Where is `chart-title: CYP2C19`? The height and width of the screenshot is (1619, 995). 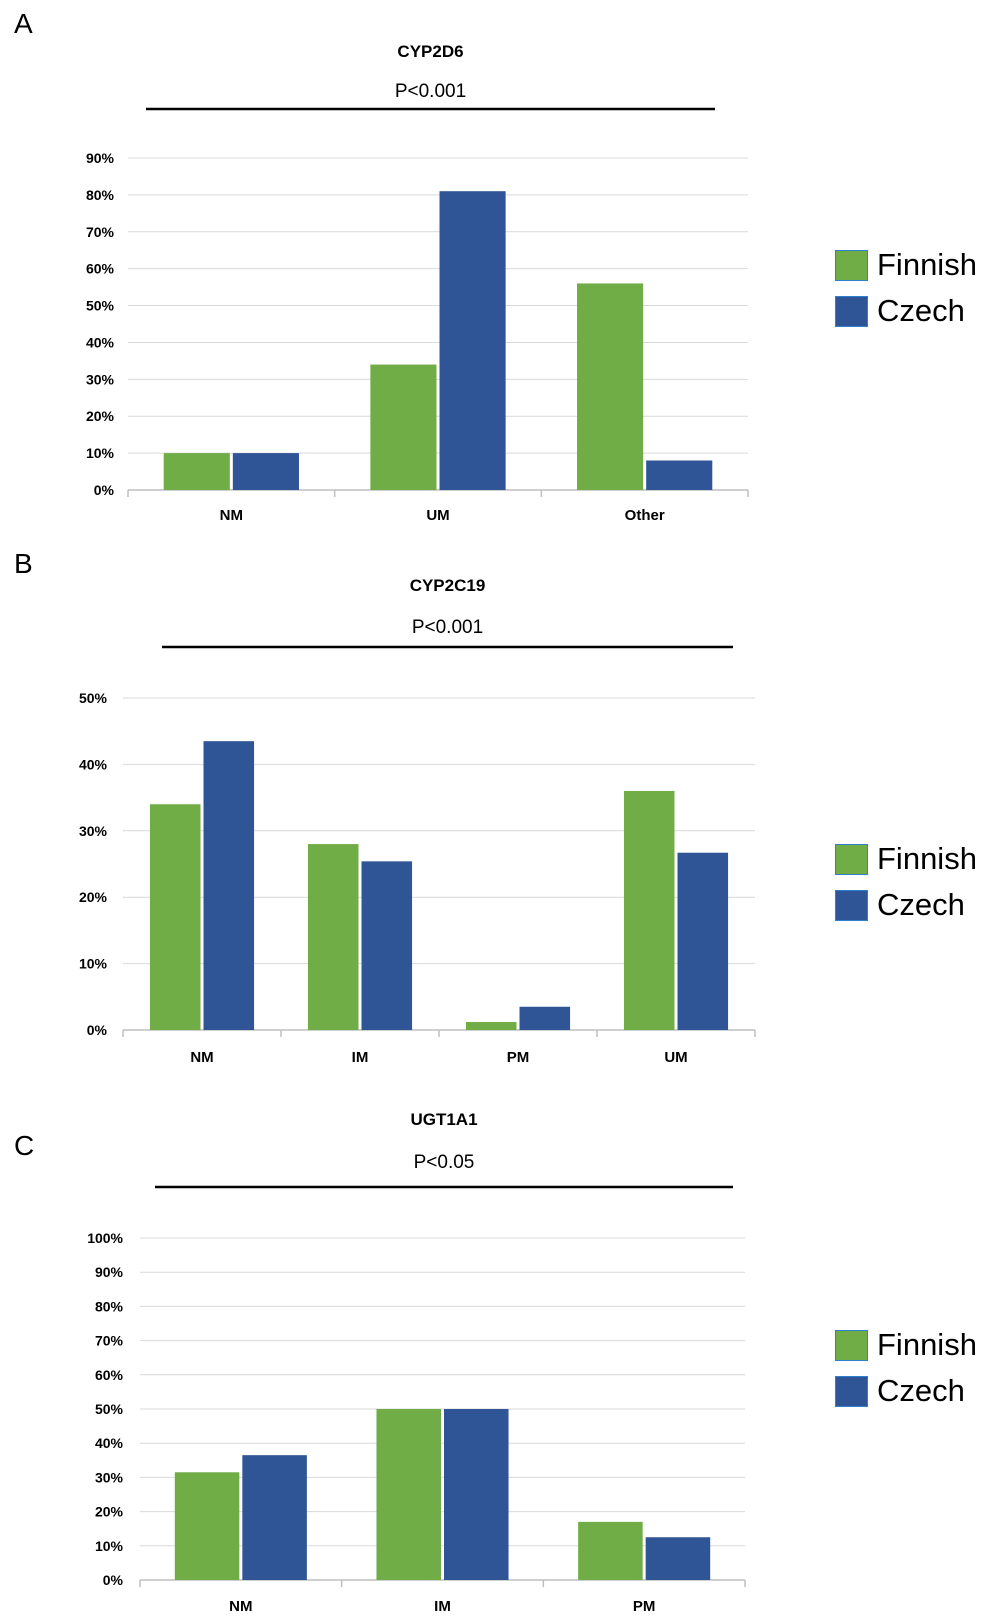 chart-title: CYP2C19 is located at coordinates (448, 585).